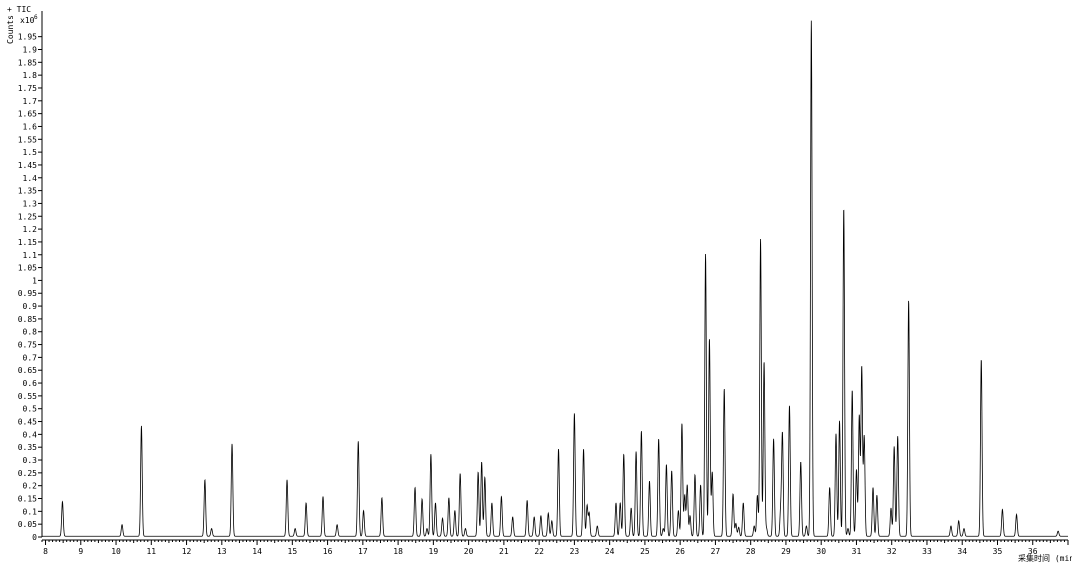 Image resolution: width=1072 pixels, height=565 pixels. What do you see at coordinates (30, 460) in the screenshot?
I see `y-tick-label: 0.3` at bounding box center [30, 460].